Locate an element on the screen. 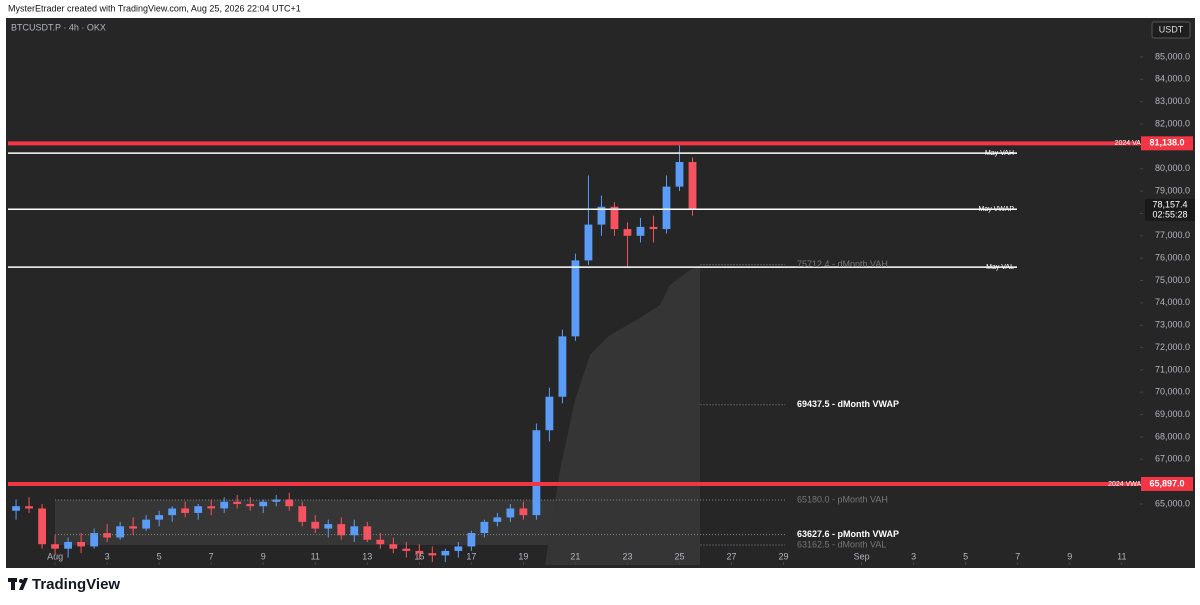 The width and height of the screenshot is (1200, 605). y-tick-label: 82,000.0 is located at coordinates (1172, 123).